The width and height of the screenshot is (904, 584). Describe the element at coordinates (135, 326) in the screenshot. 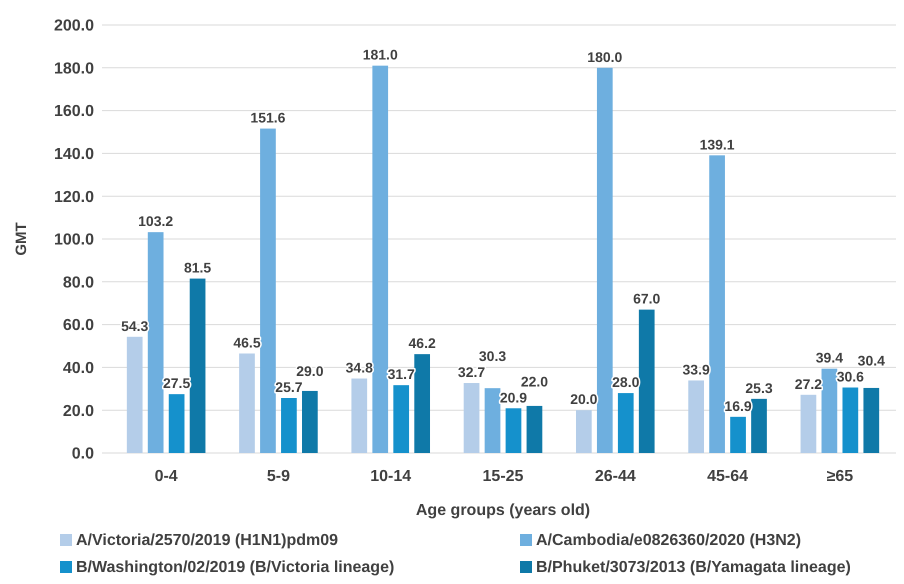

I see `data-label: 54.3` at that location.